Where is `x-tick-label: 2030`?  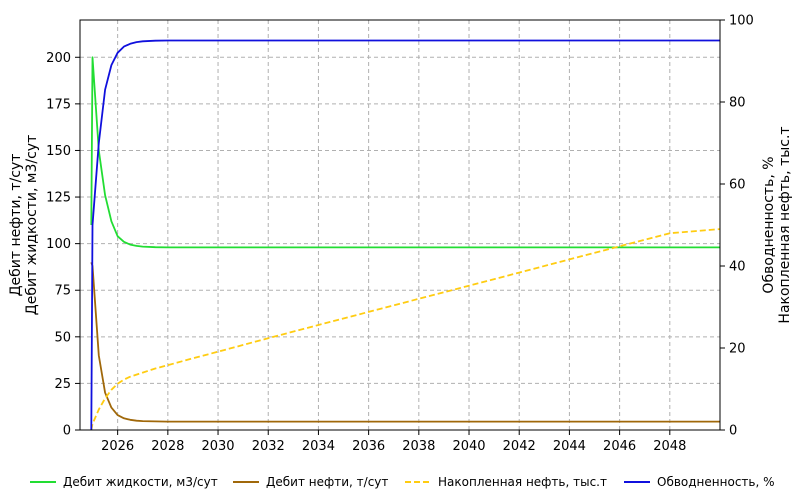
x-tick-label: 2030 is located at coordinates (217, 446).